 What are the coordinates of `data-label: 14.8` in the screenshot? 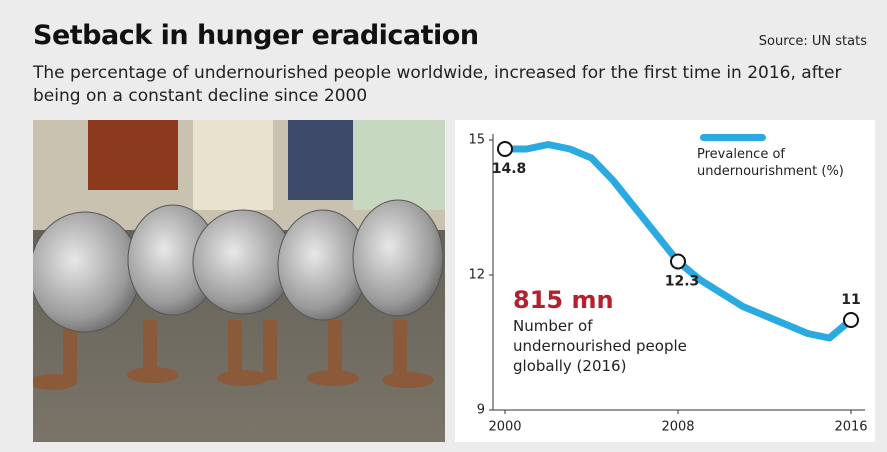 It's located at (509, 169).